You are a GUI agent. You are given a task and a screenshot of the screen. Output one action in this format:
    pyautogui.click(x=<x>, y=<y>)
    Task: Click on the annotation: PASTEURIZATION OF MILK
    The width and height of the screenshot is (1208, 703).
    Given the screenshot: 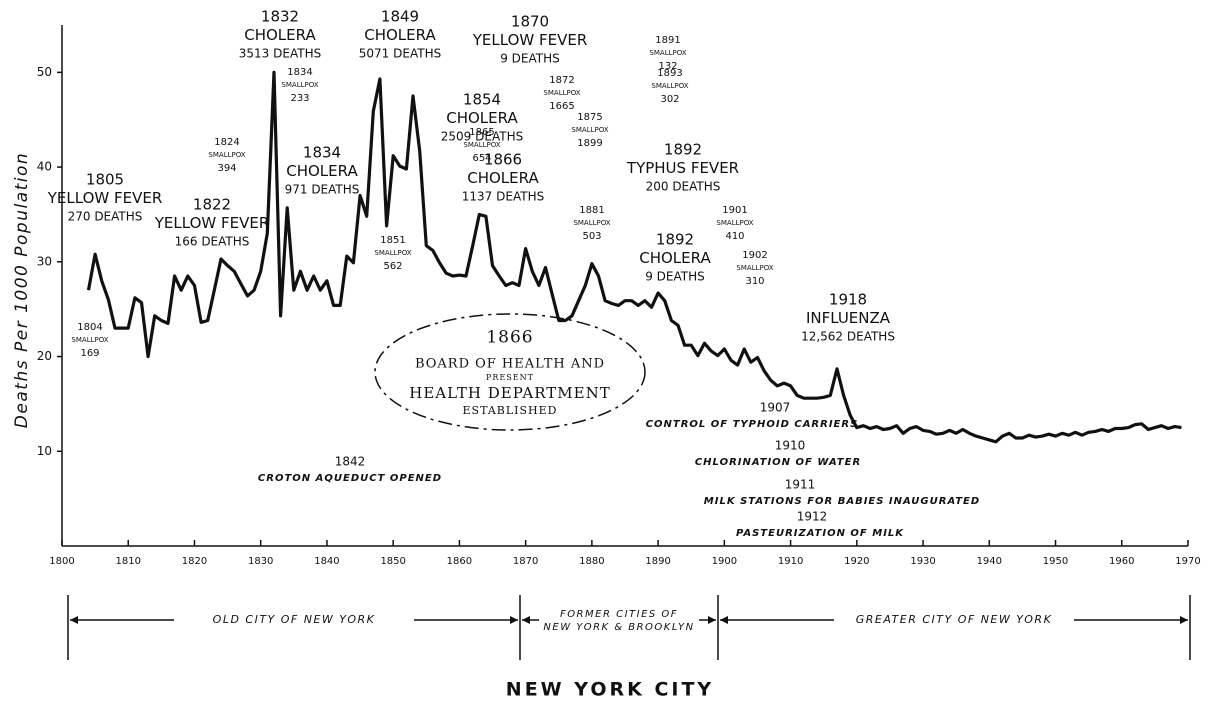 What is the action you would take?
    pyautogui.click(x=820, y=533)
    